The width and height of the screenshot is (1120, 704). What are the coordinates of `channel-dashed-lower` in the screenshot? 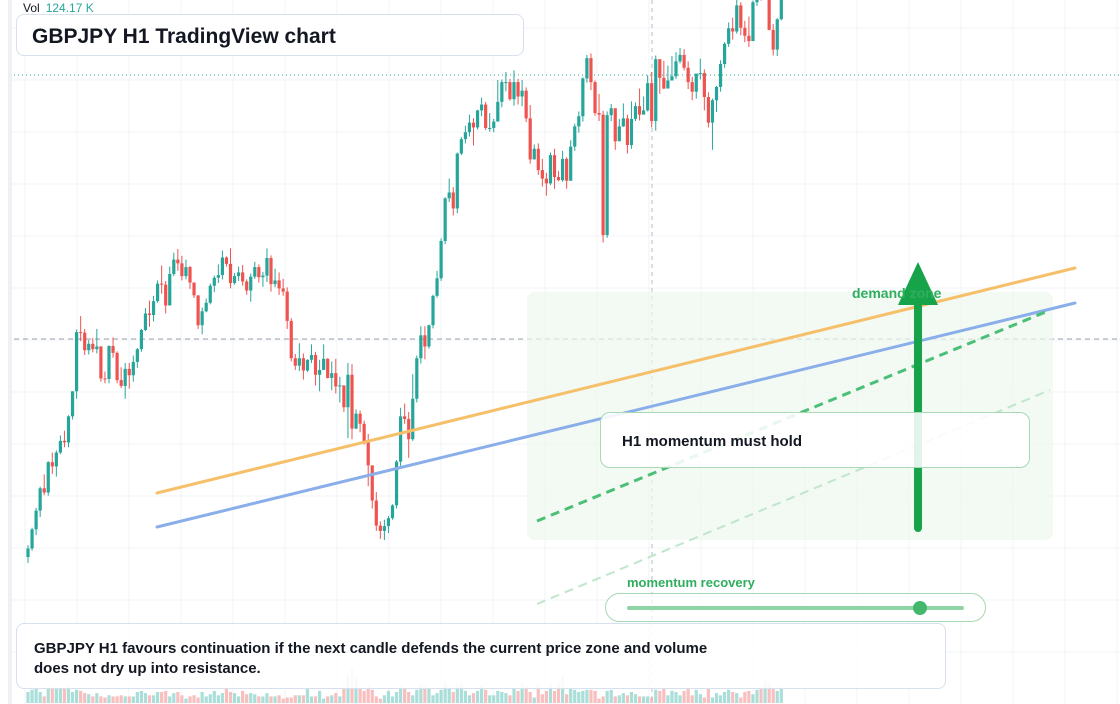 It's located at (793, 497).